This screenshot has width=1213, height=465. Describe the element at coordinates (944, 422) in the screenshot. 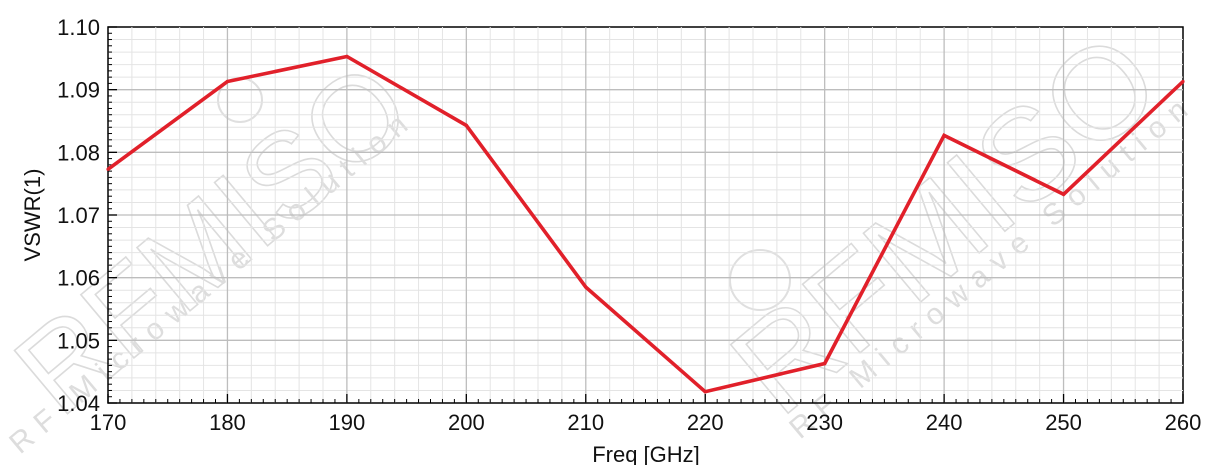

I see `x-tick-label: 240` at that location.